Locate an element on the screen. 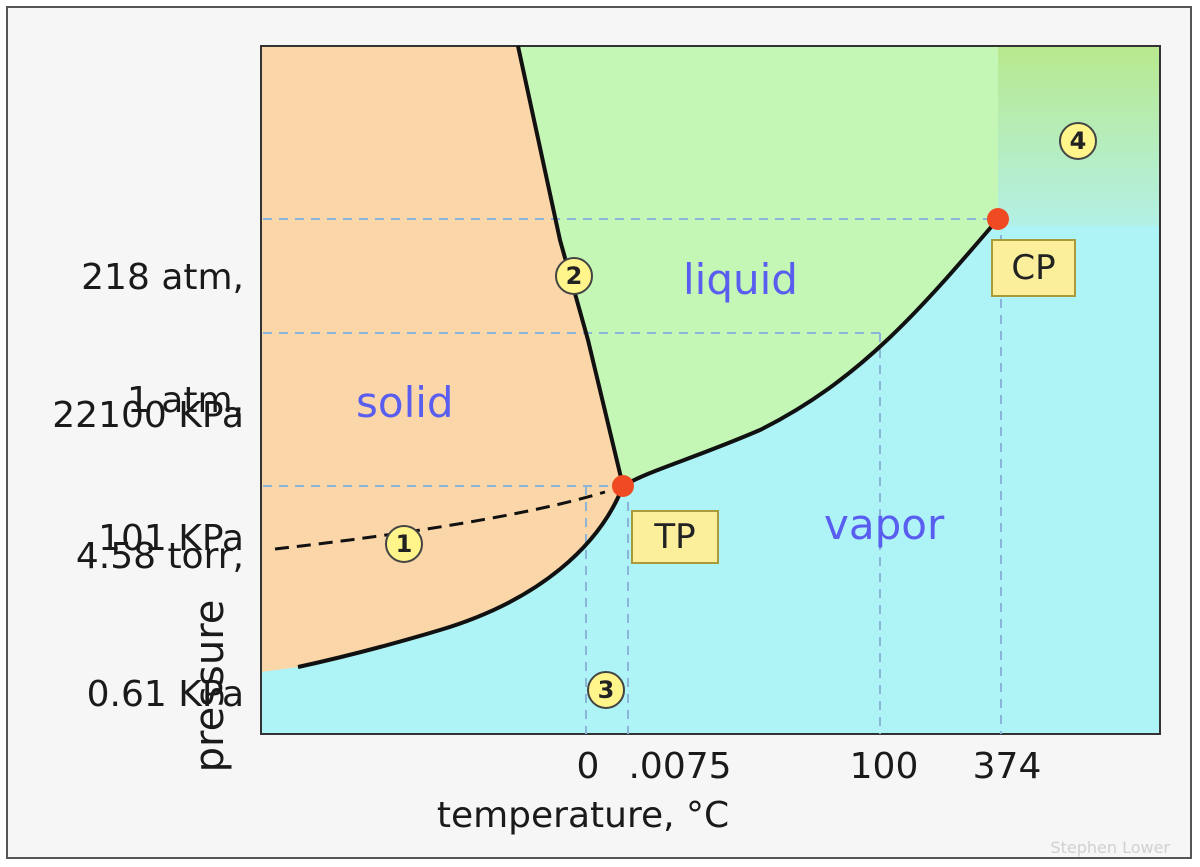 The height and width of the screenshot is (867, 1200). triple-point is located at coordinates (623, 486).